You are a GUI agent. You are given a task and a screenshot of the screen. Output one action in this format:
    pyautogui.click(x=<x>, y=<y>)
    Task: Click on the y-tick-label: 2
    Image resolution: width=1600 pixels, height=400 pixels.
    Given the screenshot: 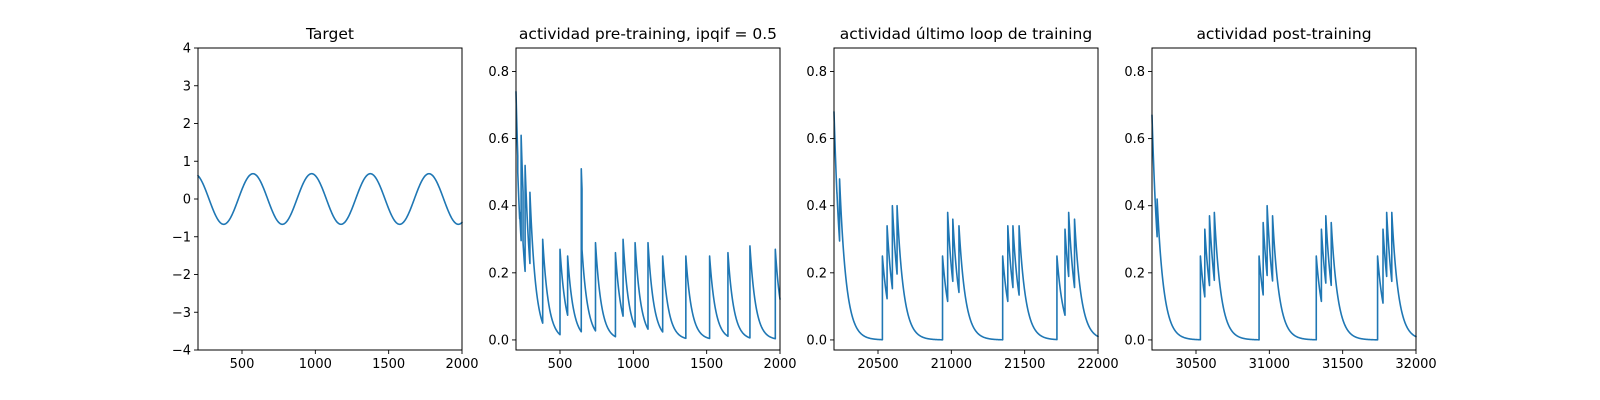 What is the action you would take?
    pyautogui.click(x=187, y=124)
    